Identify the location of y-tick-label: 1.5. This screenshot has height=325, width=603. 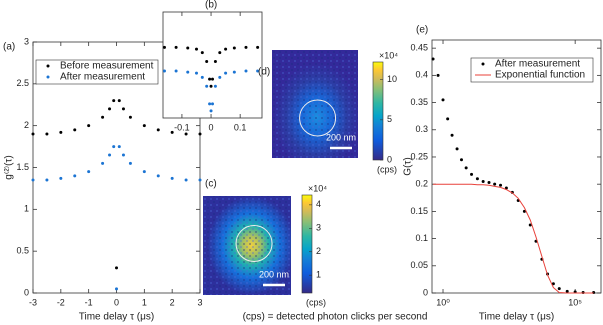
(22, 167).